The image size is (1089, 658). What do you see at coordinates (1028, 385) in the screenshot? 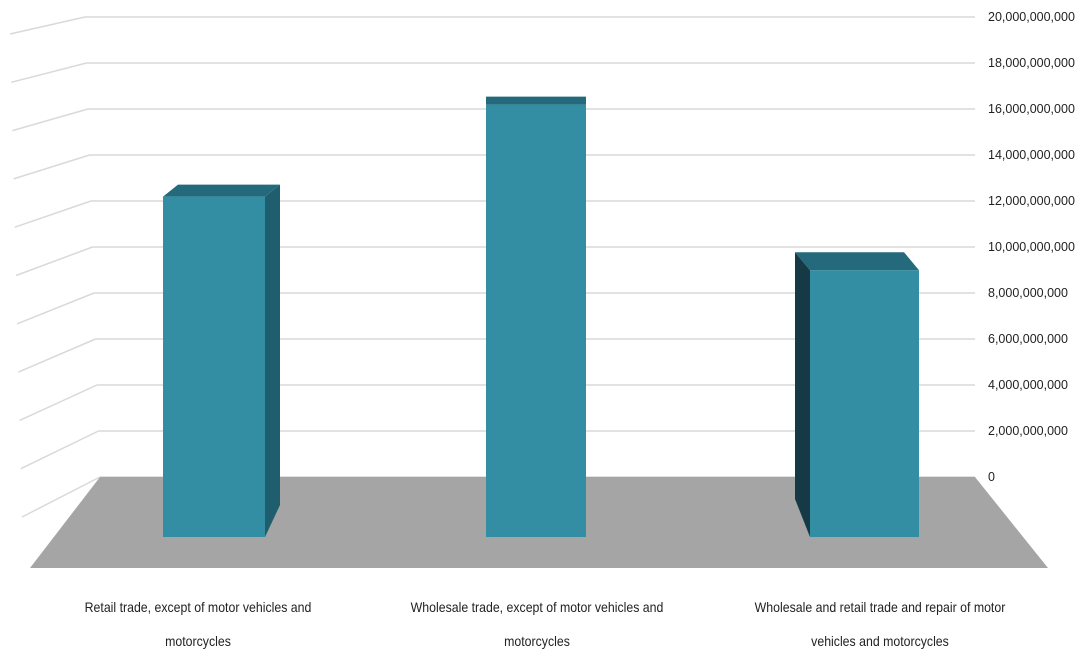
I see `y-tick-label: 4,000,000,000` at bounding box center [1028, 385].